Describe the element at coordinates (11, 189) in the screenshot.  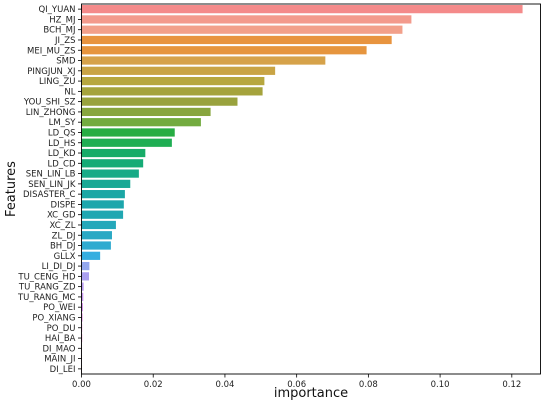
I see `y-axis-title: Features` at that location.